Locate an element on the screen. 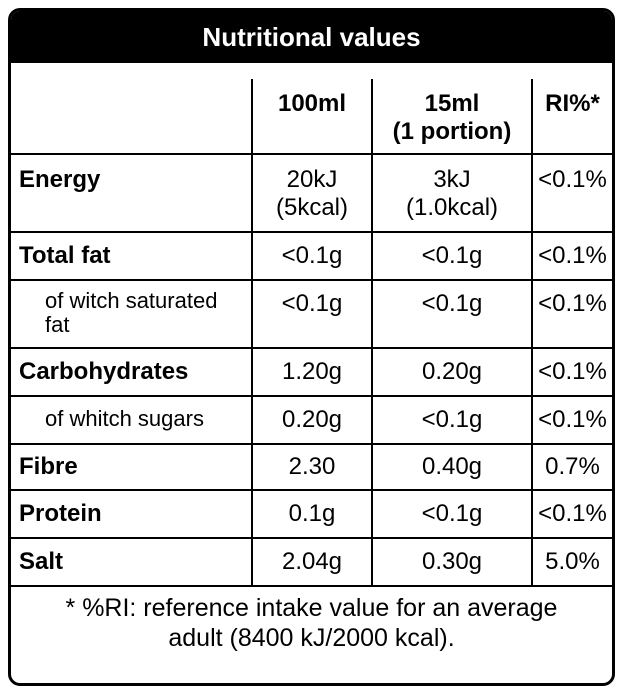 The width and height of the screenshot is (629, 700). panel-title: Nutritional values is located at coordinates (311, 37).